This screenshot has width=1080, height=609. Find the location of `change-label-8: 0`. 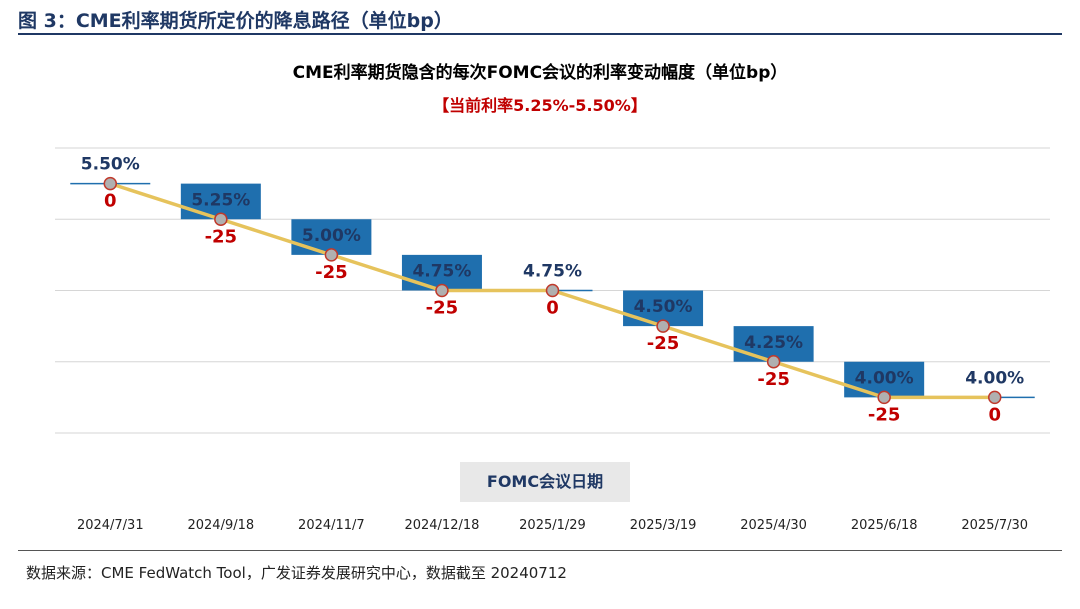

change-label-8: 0 is located at coordinates (994, 414).